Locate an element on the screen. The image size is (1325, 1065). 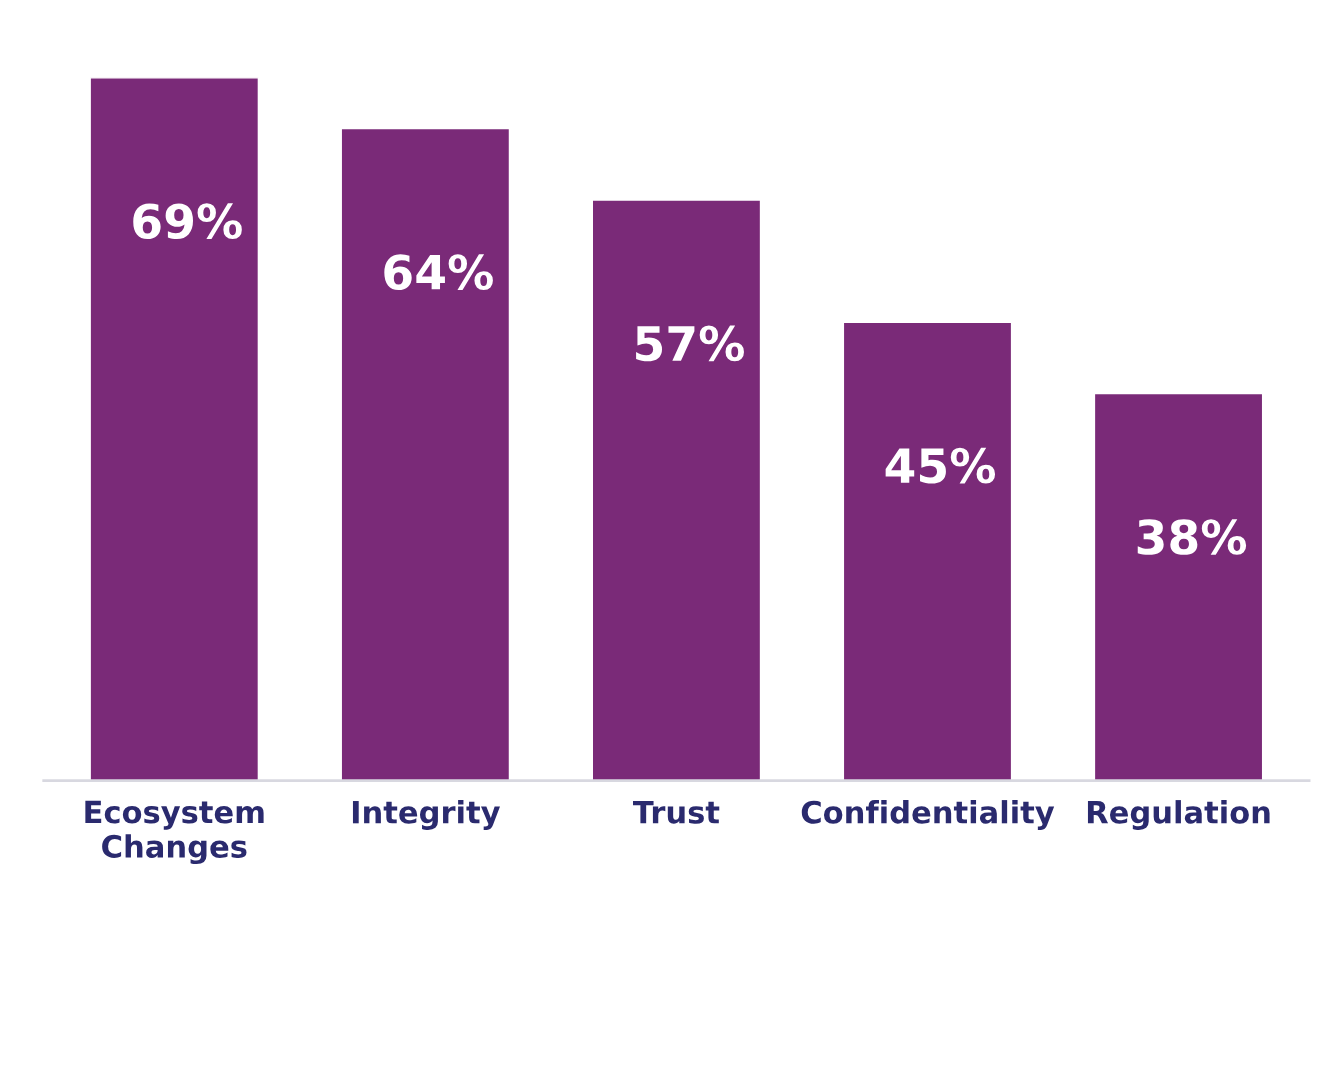
data-label: 45% is located at coordinates (940, 465).